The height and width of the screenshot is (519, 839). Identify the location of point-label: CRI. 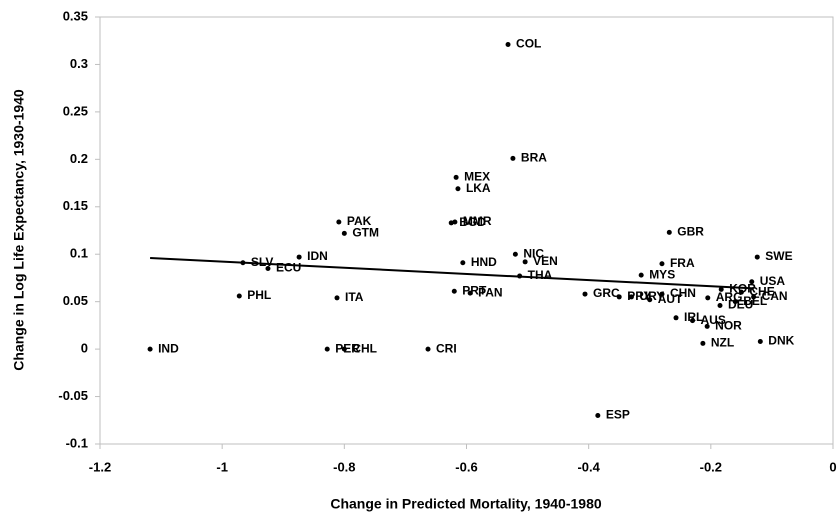
(446, 348).